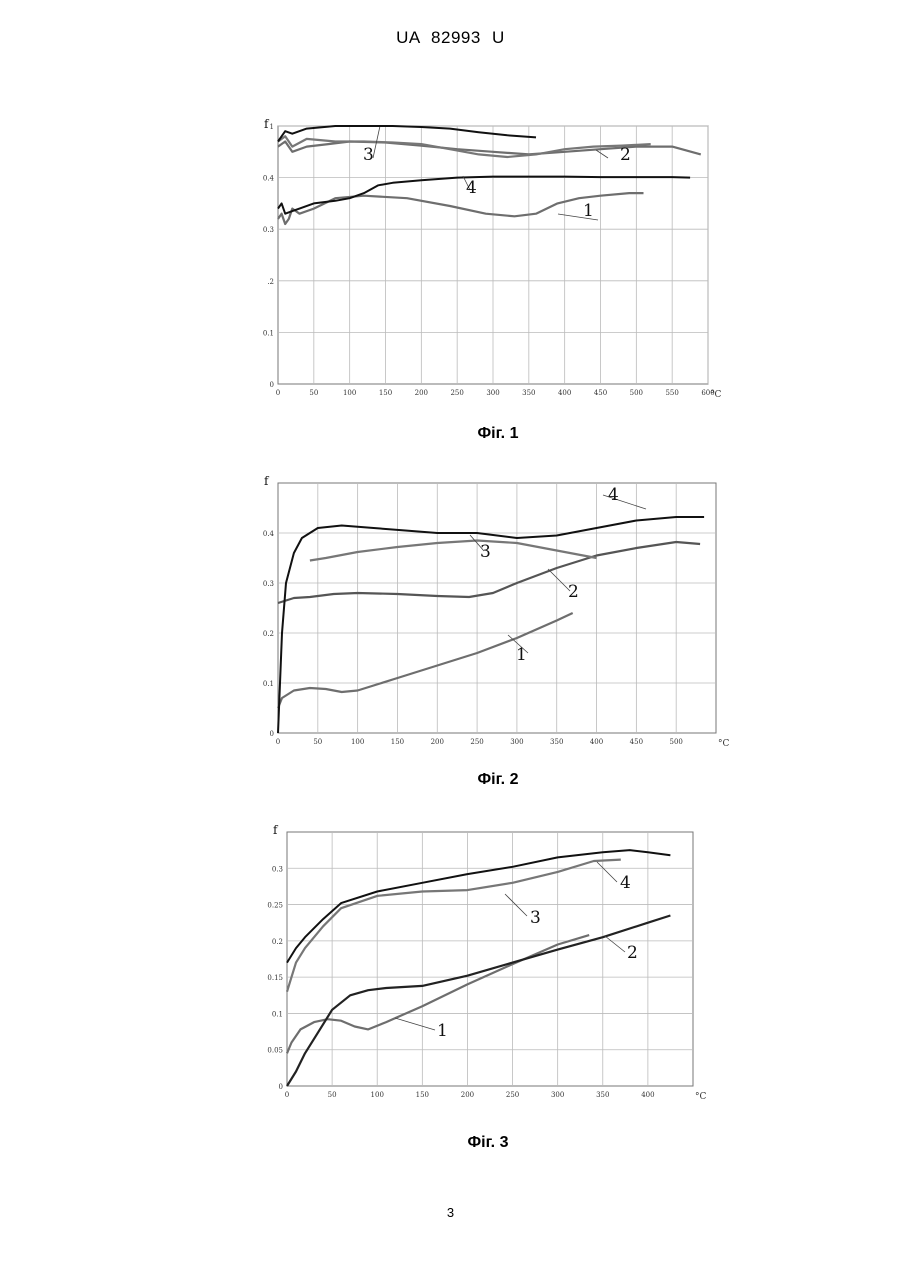 This screenshot has width=901, height=1273. Describe the element at coordinates (602, 1095) in the screenshot. I see `fig3-x-tick-label: 350` at that location.